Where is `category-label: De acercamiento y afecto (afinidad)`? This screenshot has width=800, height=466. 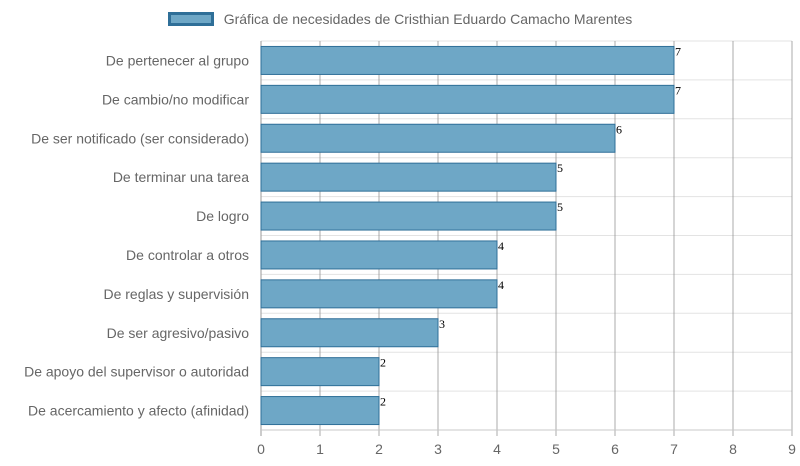 category-label: De acercamiento y afecto (afinidad) is located at coordinates (138, 411).